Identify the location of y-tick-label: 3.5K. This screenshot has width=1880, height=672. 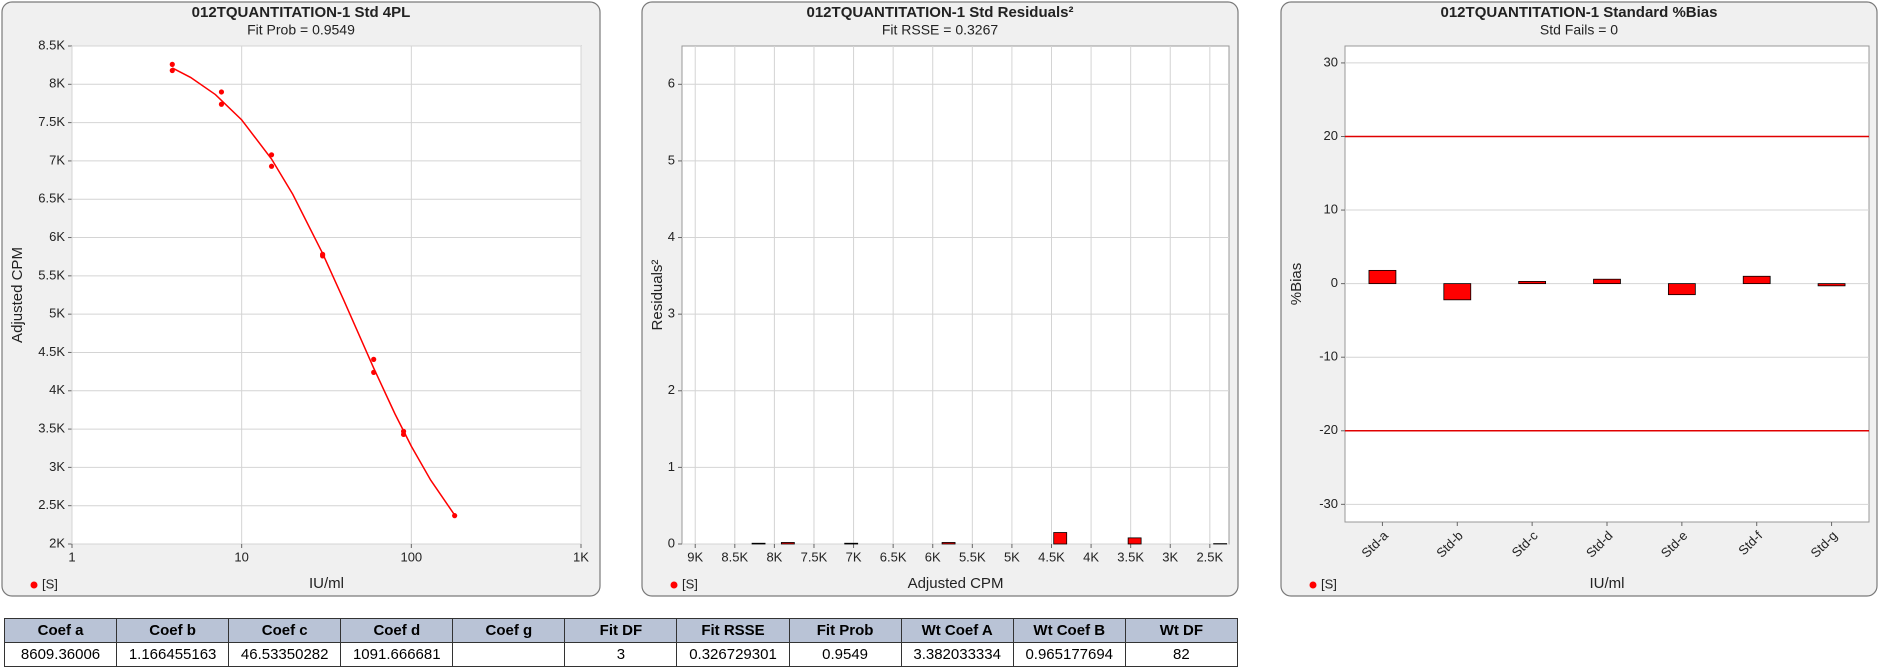
(51, 428).